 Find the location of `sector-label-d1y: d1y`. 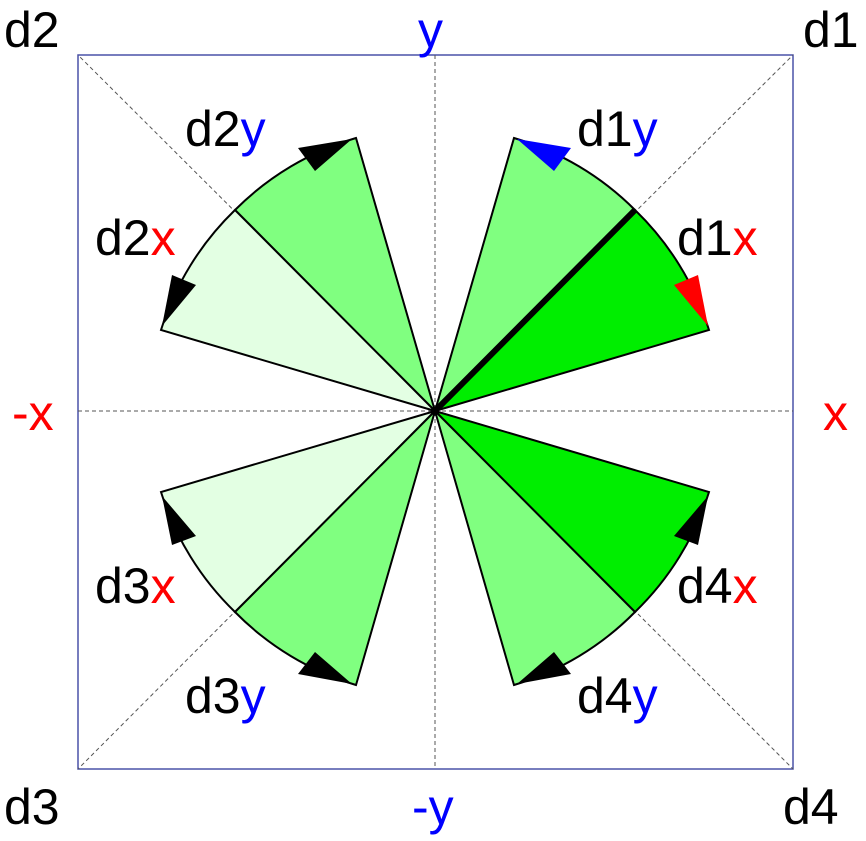

sector-label-d1y: d1y is located at coordinates (617, 129).